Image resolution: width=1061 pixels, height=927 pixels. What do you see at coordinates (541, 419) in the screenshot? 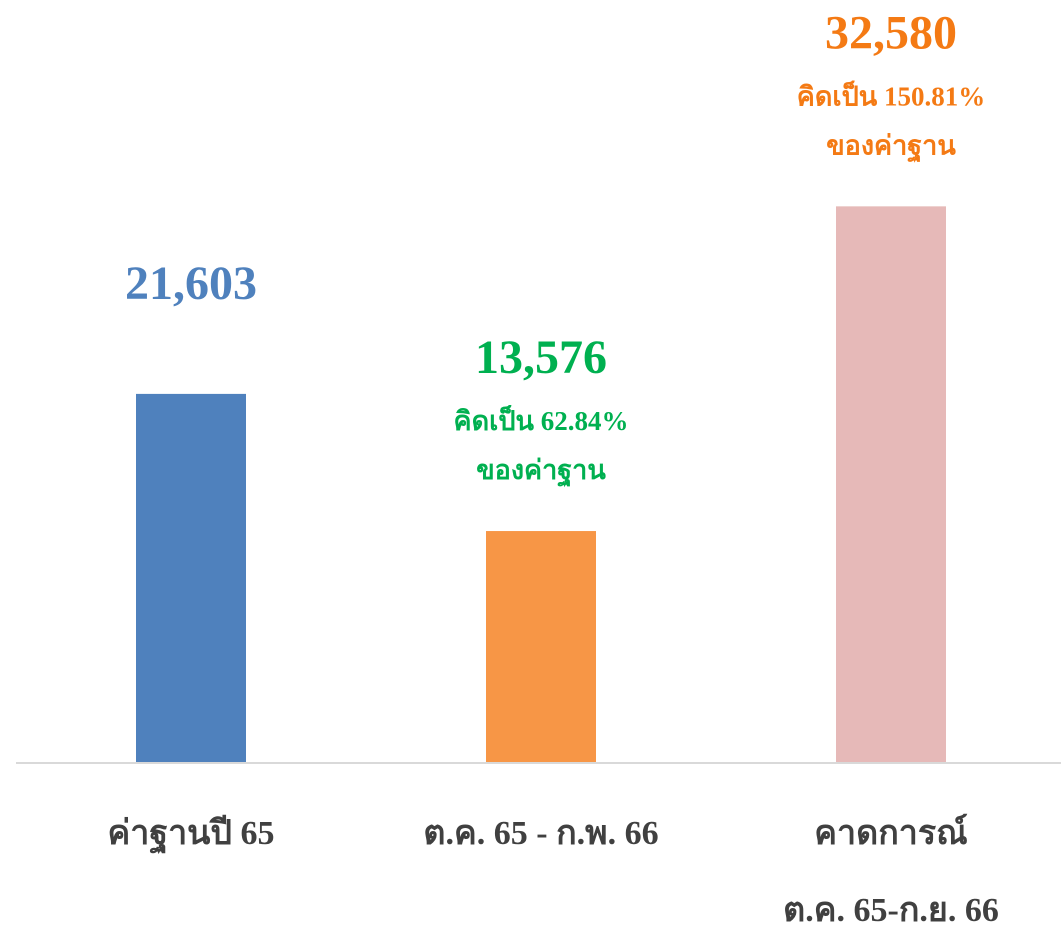
I see `annotation: คิดเป็น 62.84%` at bounding box center [541, 419].